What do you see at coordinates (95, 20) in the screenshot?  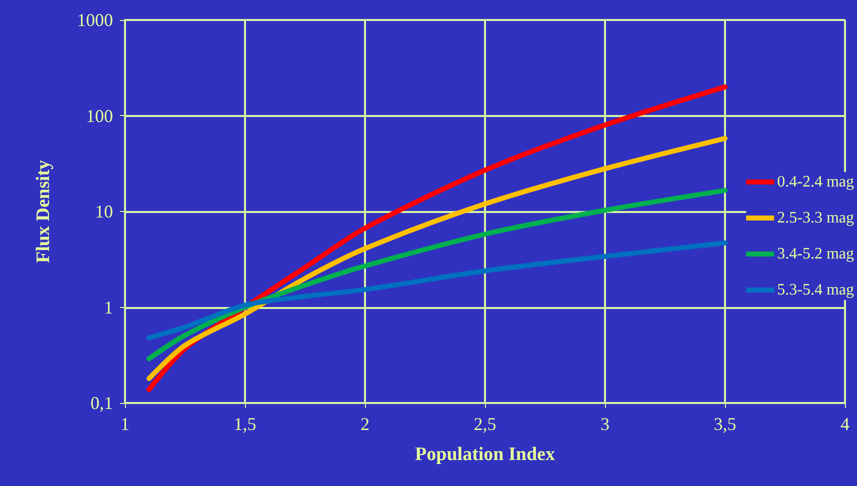 I see `y-tick-label: 1000` at bounding box center [95, 20].